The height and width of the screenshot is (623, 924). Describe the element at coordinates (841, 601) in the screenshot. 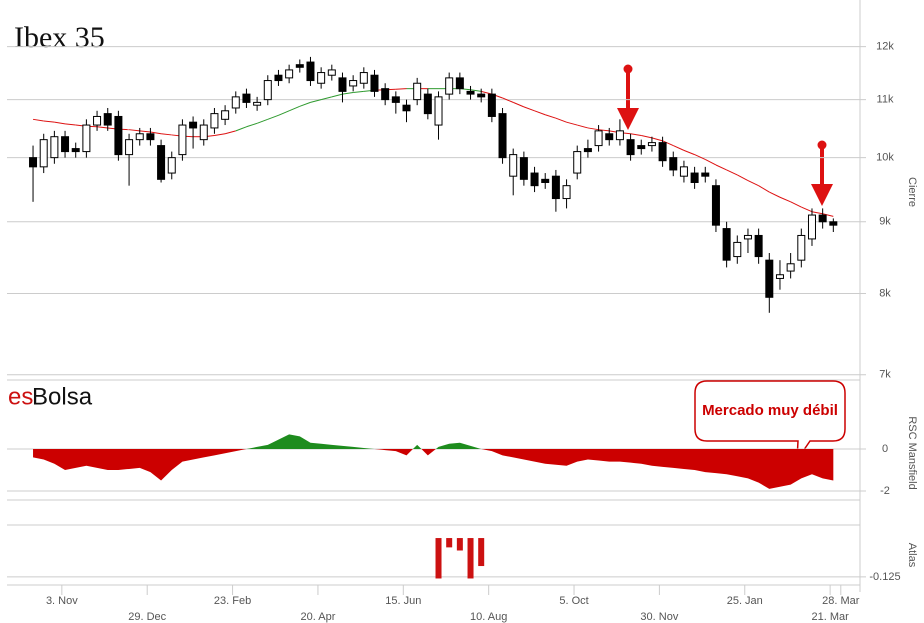

I see `x-tick-label: 28. Mar` at that location.